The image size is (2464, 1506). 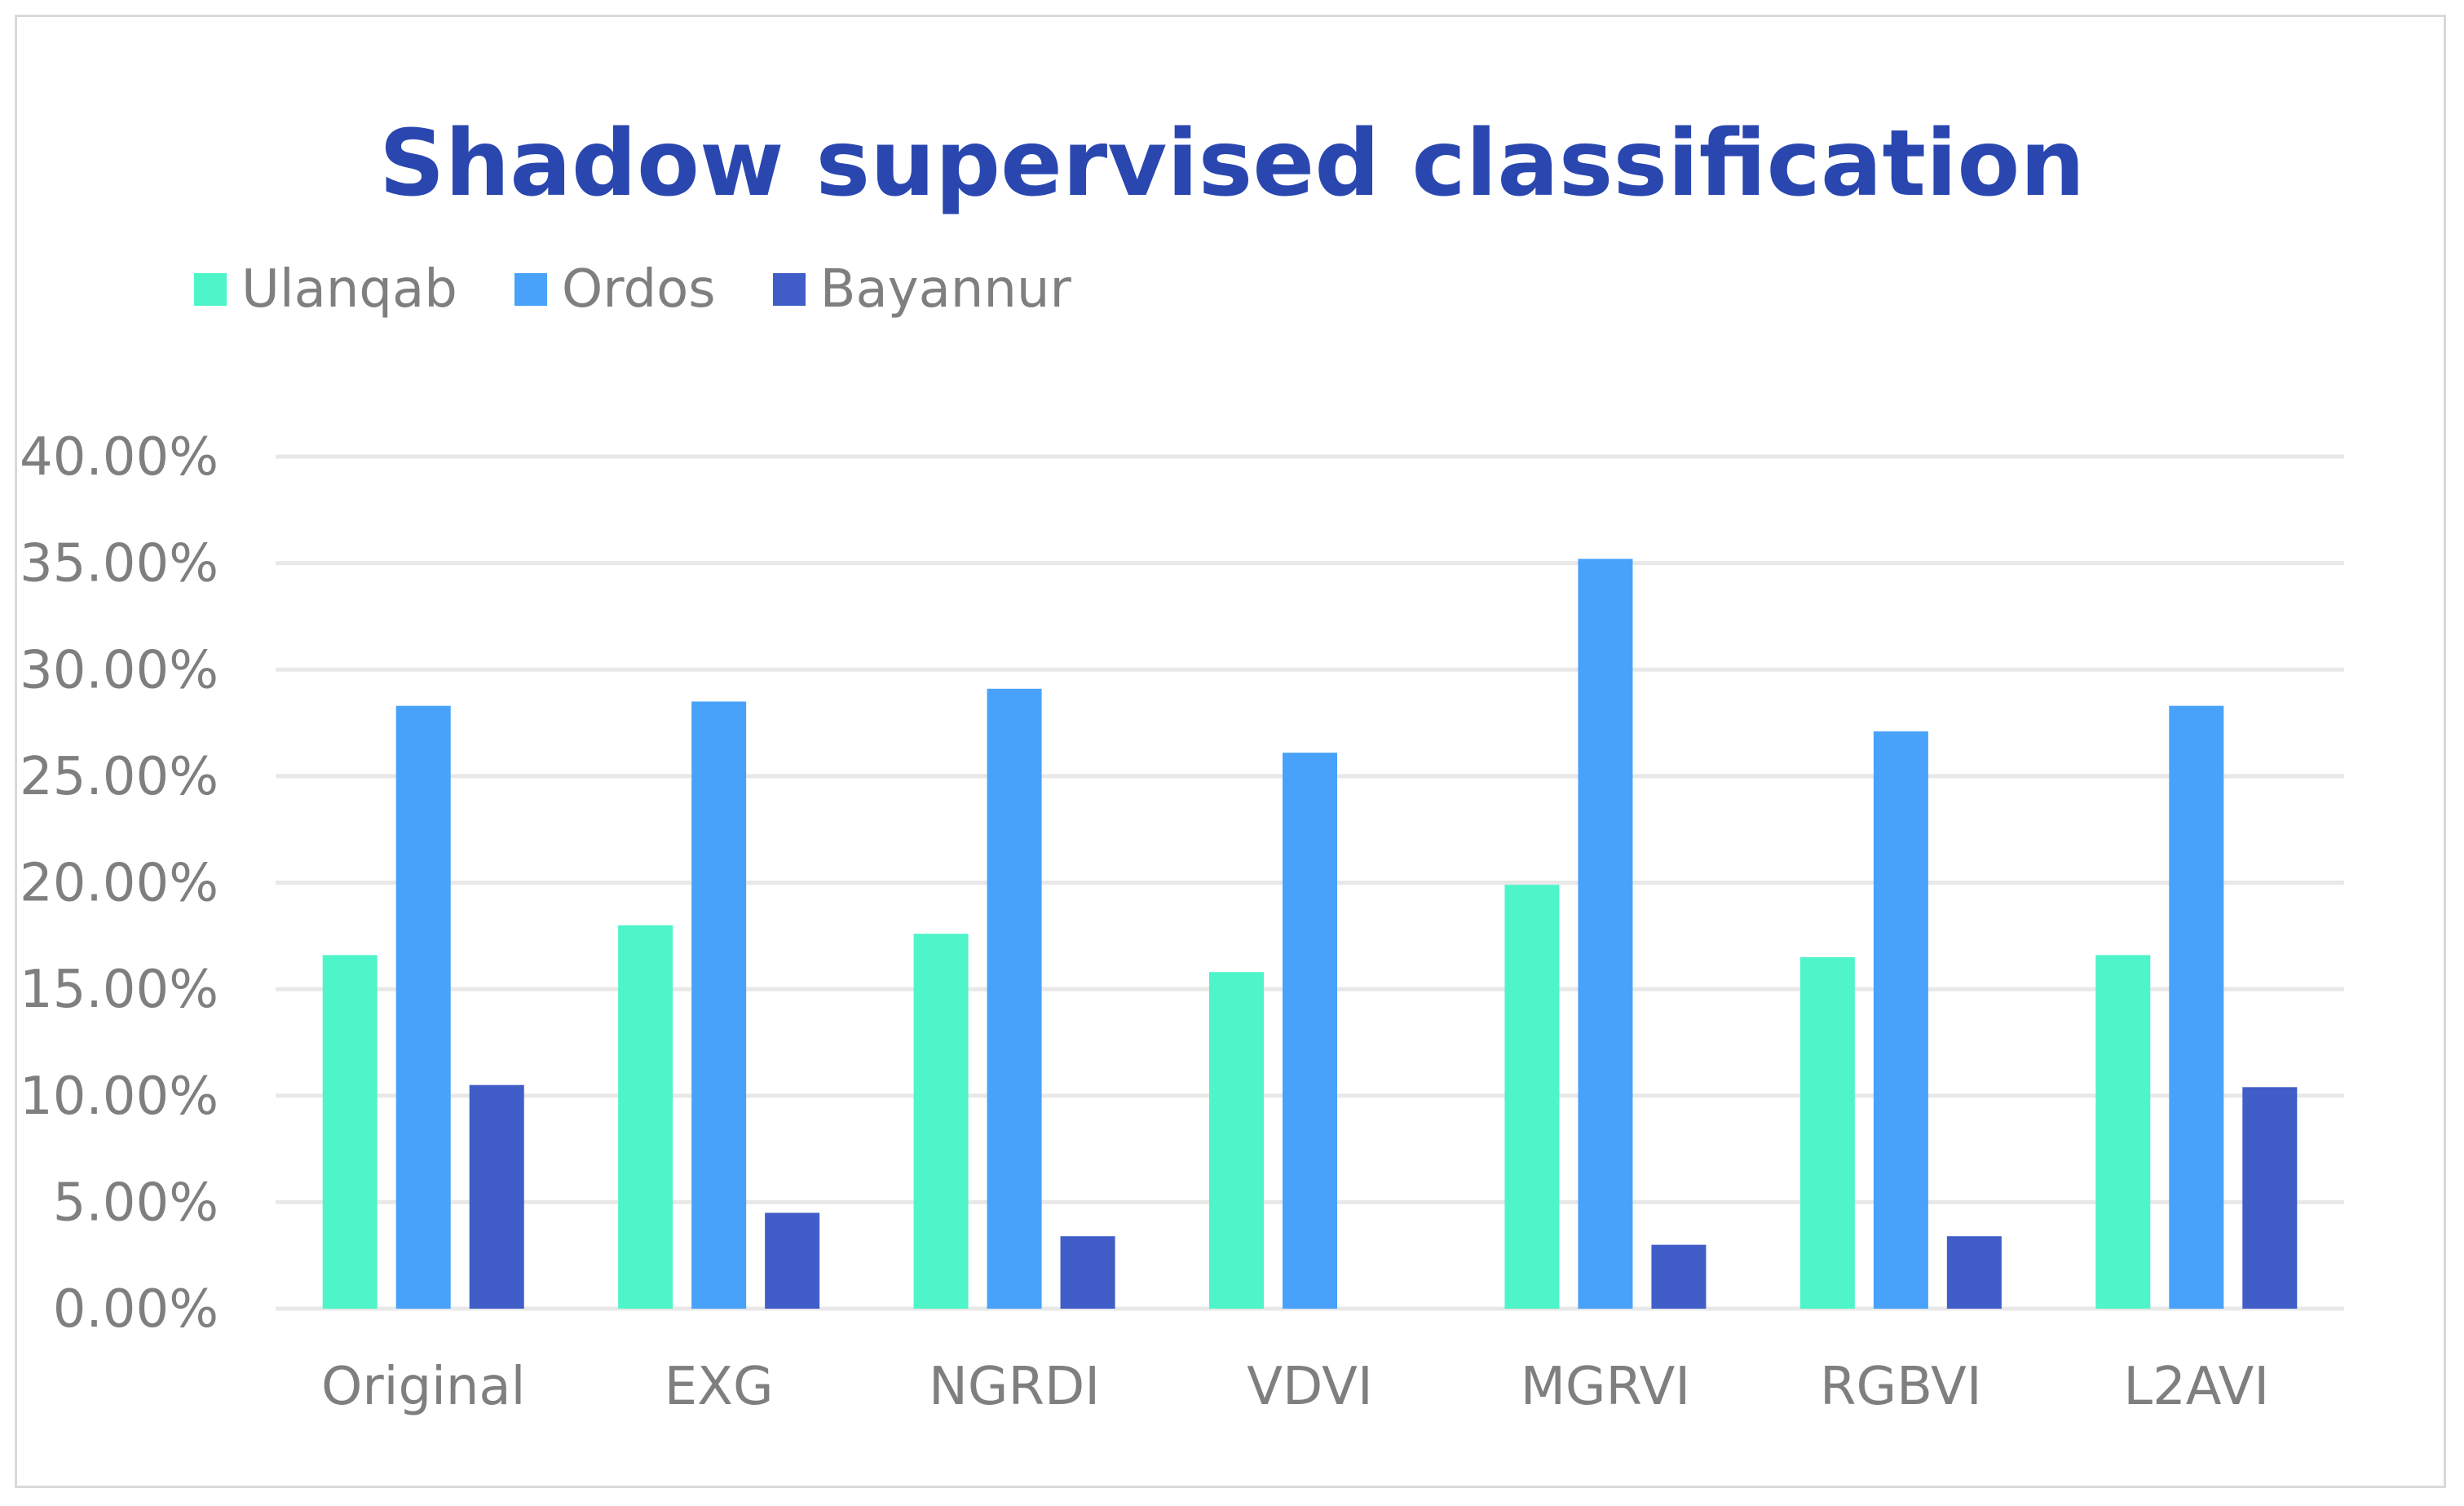 I want to click on bar-bayannur-mgrvi, so click(x=1679, y=1276).